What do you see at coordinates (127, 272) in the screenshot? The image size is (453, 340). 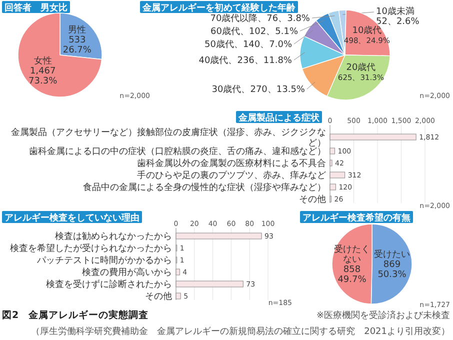 I see `y-tick-label: 検査の費用が高いから` at bounding box center [127, 272].